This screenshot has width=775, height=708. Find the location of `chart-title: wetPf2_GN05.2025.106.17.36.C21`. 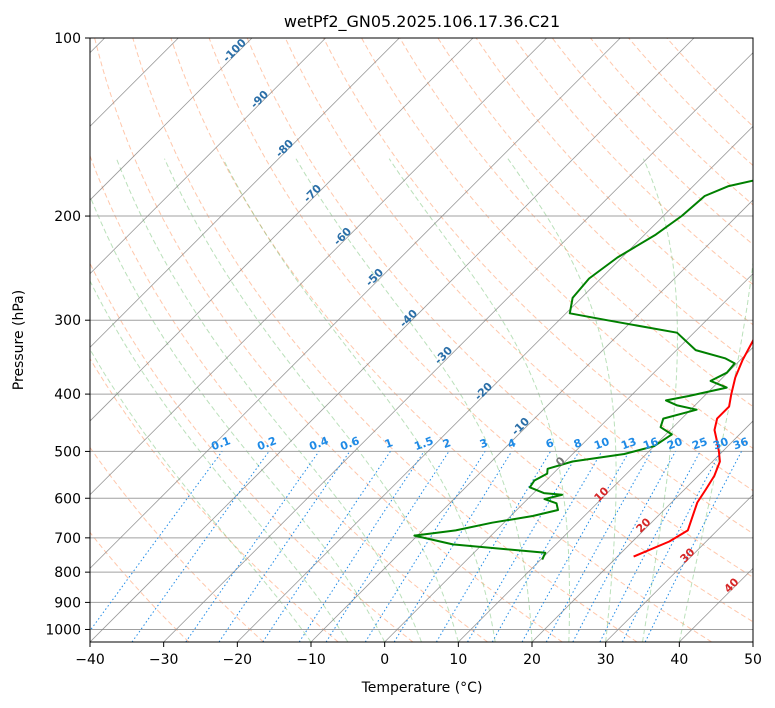

chart-title: wetPf2_GN05.2025.106.17.36.C21 is located at coordinates (422, 22).